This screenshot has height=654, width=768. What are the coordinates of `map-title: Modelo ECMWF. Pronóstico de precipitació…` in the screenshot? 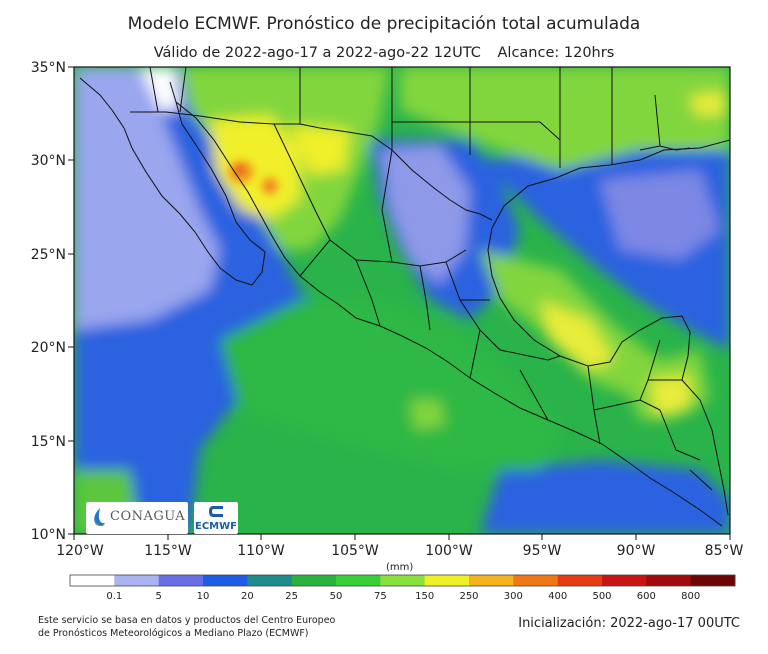 It's located at (384, 24).